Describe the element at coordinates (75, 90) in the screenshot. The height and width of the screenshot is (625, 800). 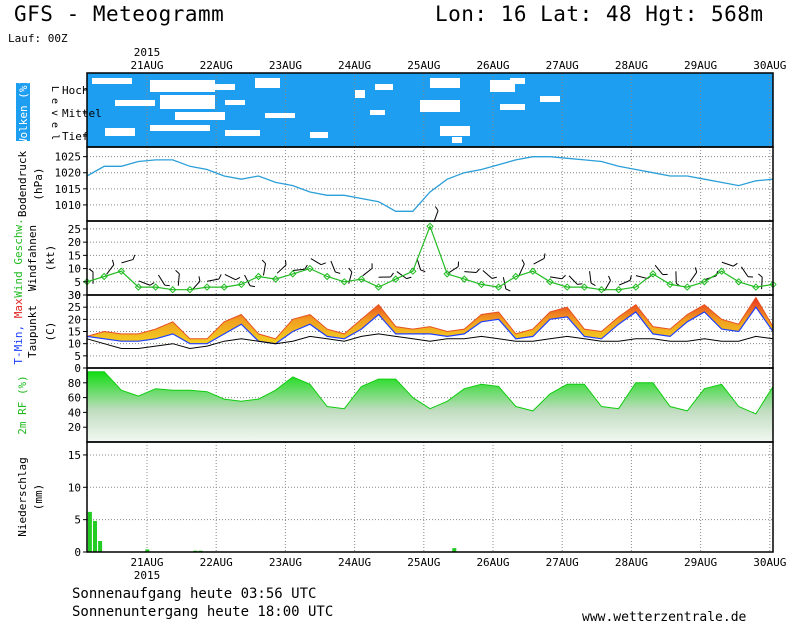
I see `cloud-level-label: Hoch` at that location.